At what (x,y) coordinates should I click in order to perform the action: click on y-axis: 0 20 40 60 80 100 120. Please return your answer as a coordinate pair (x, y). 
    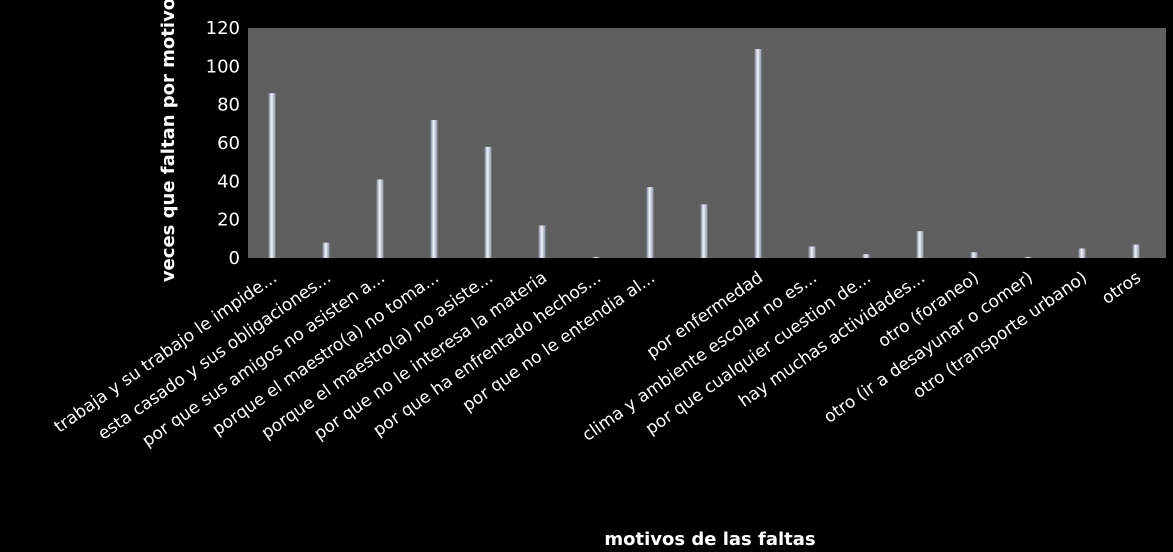
    Looking at the image, I should click on (223, 143).